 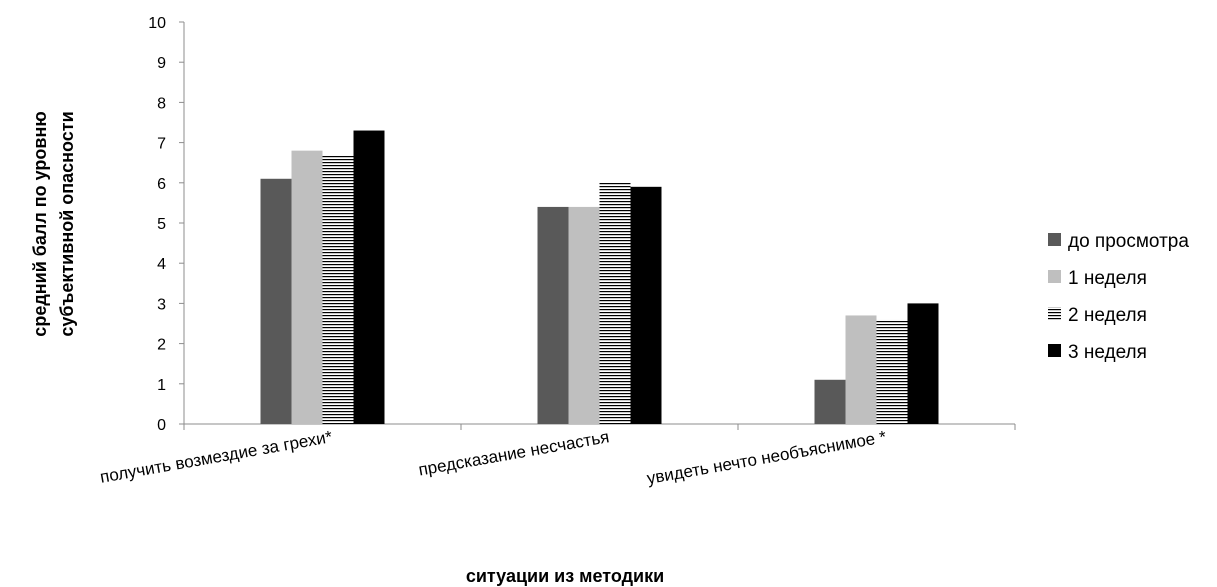 I want to click on category-label: предсказание несчастья, so click(x=514, y=453).